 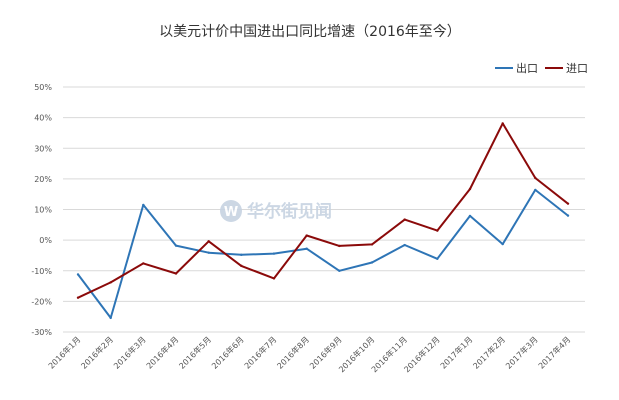 I want to click on y-tick-label: 50%, so click(x=43, y=87).